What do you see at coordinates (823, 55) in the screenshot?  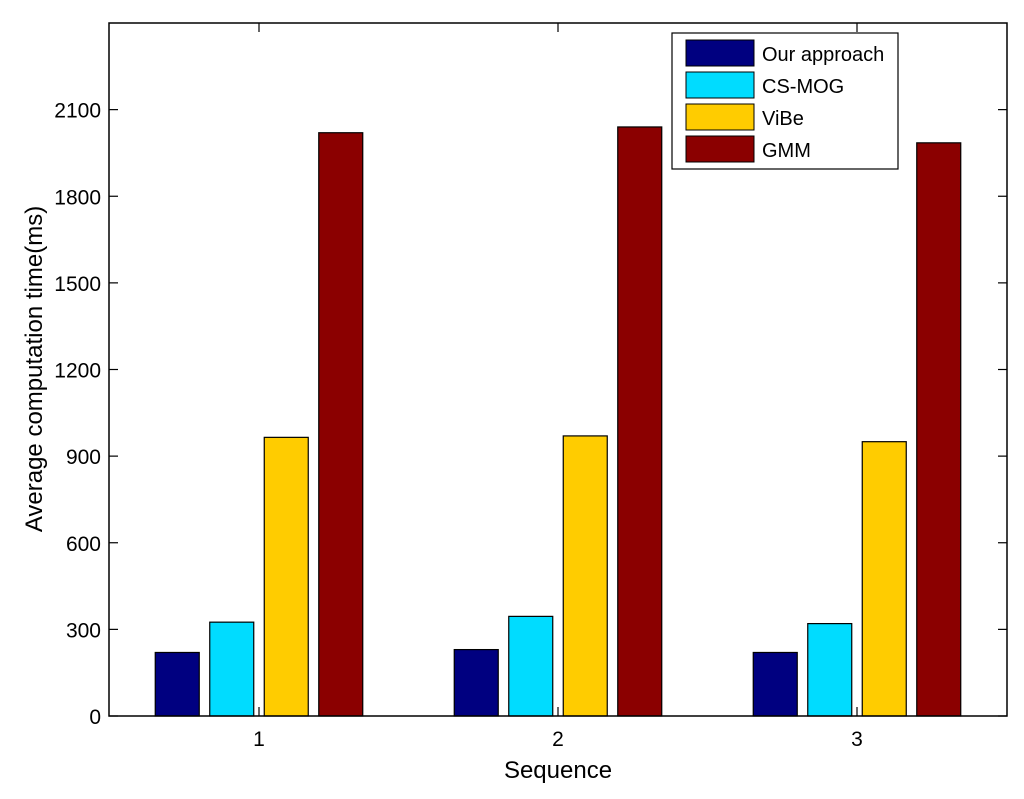 I see `legend-label: Our approach` at bounding box center [823, 55].